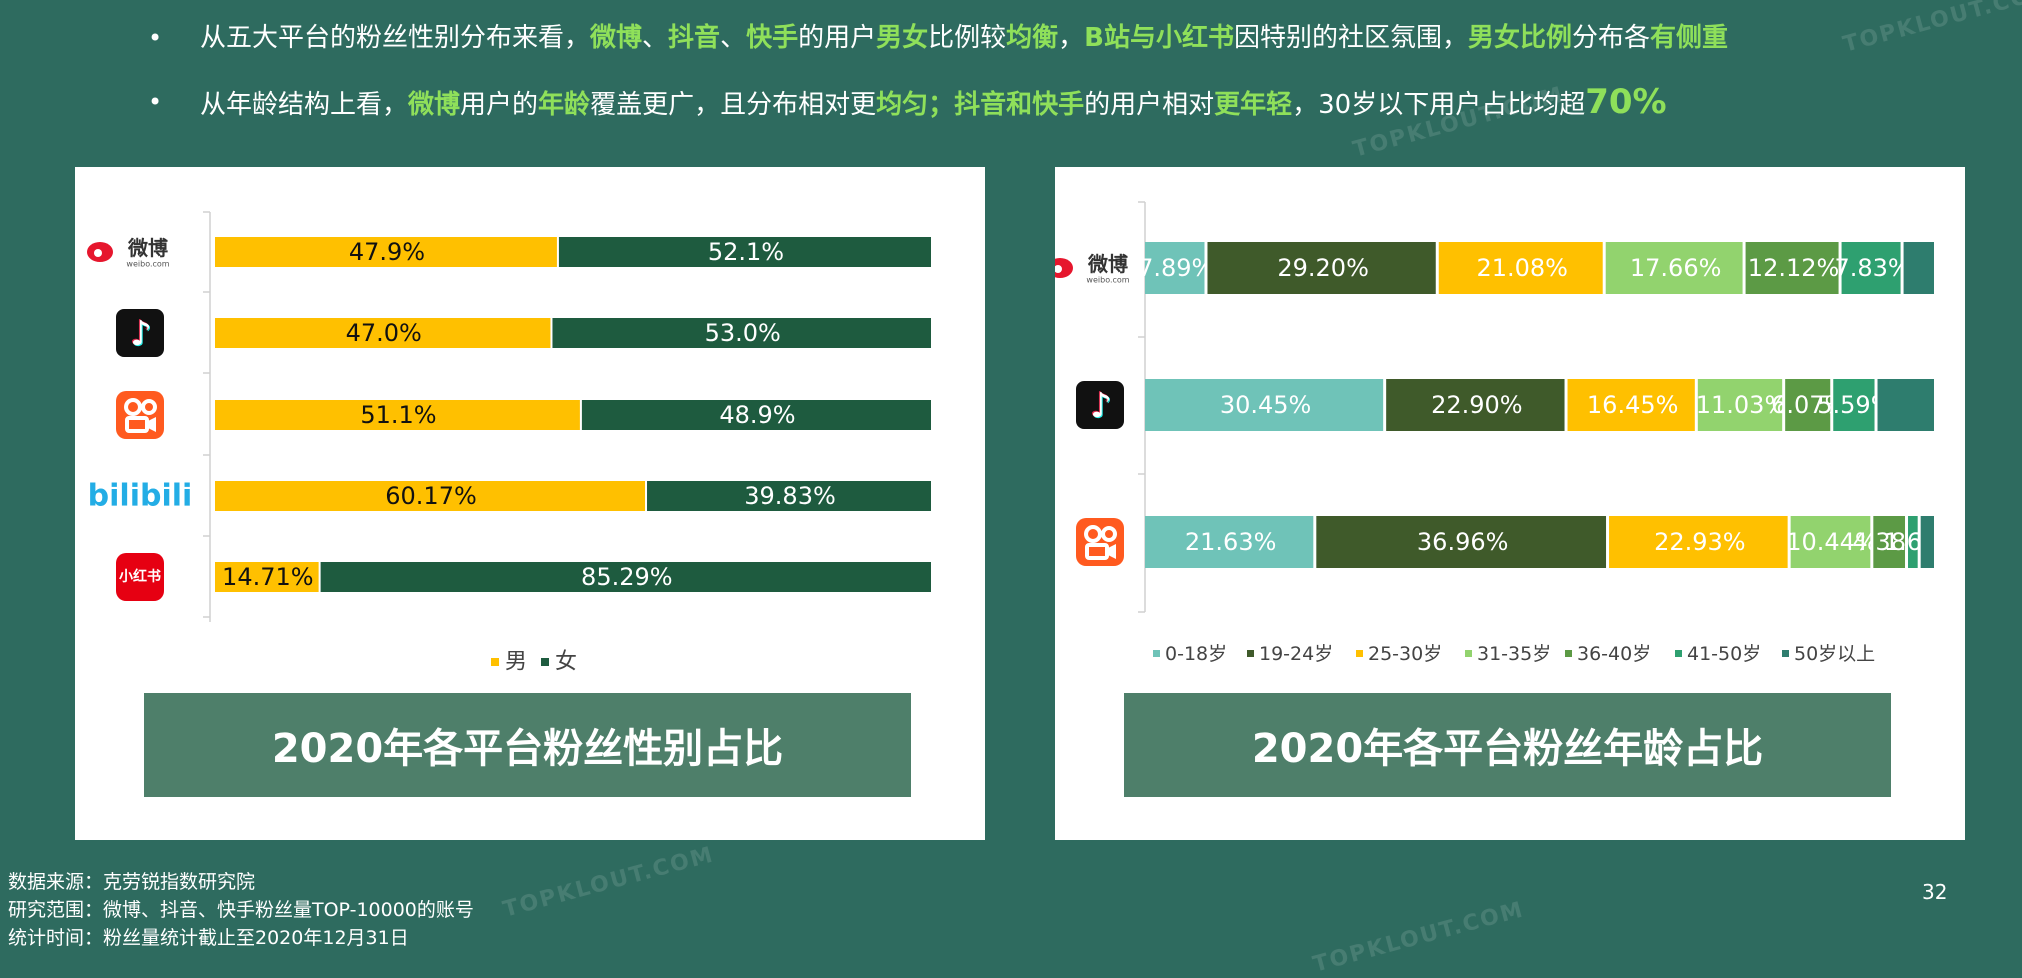 The width and height of the screenshot is (2022, 978). I want to click on xiaohongshu-icon, so click(140, 577).